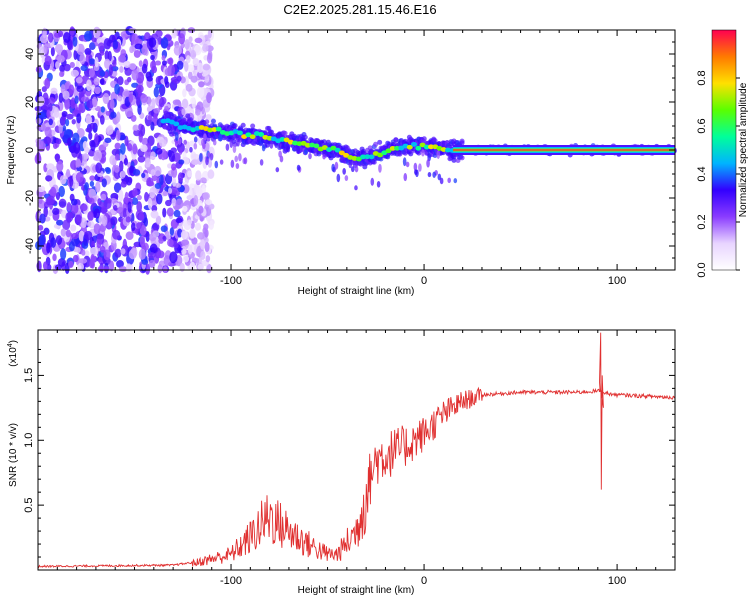  What do you see at coordinates (356, 291) in the screenshot?
I see `spectrogram-x-axis-label: Height of straight line (km)` at bounding box center [356, 291].